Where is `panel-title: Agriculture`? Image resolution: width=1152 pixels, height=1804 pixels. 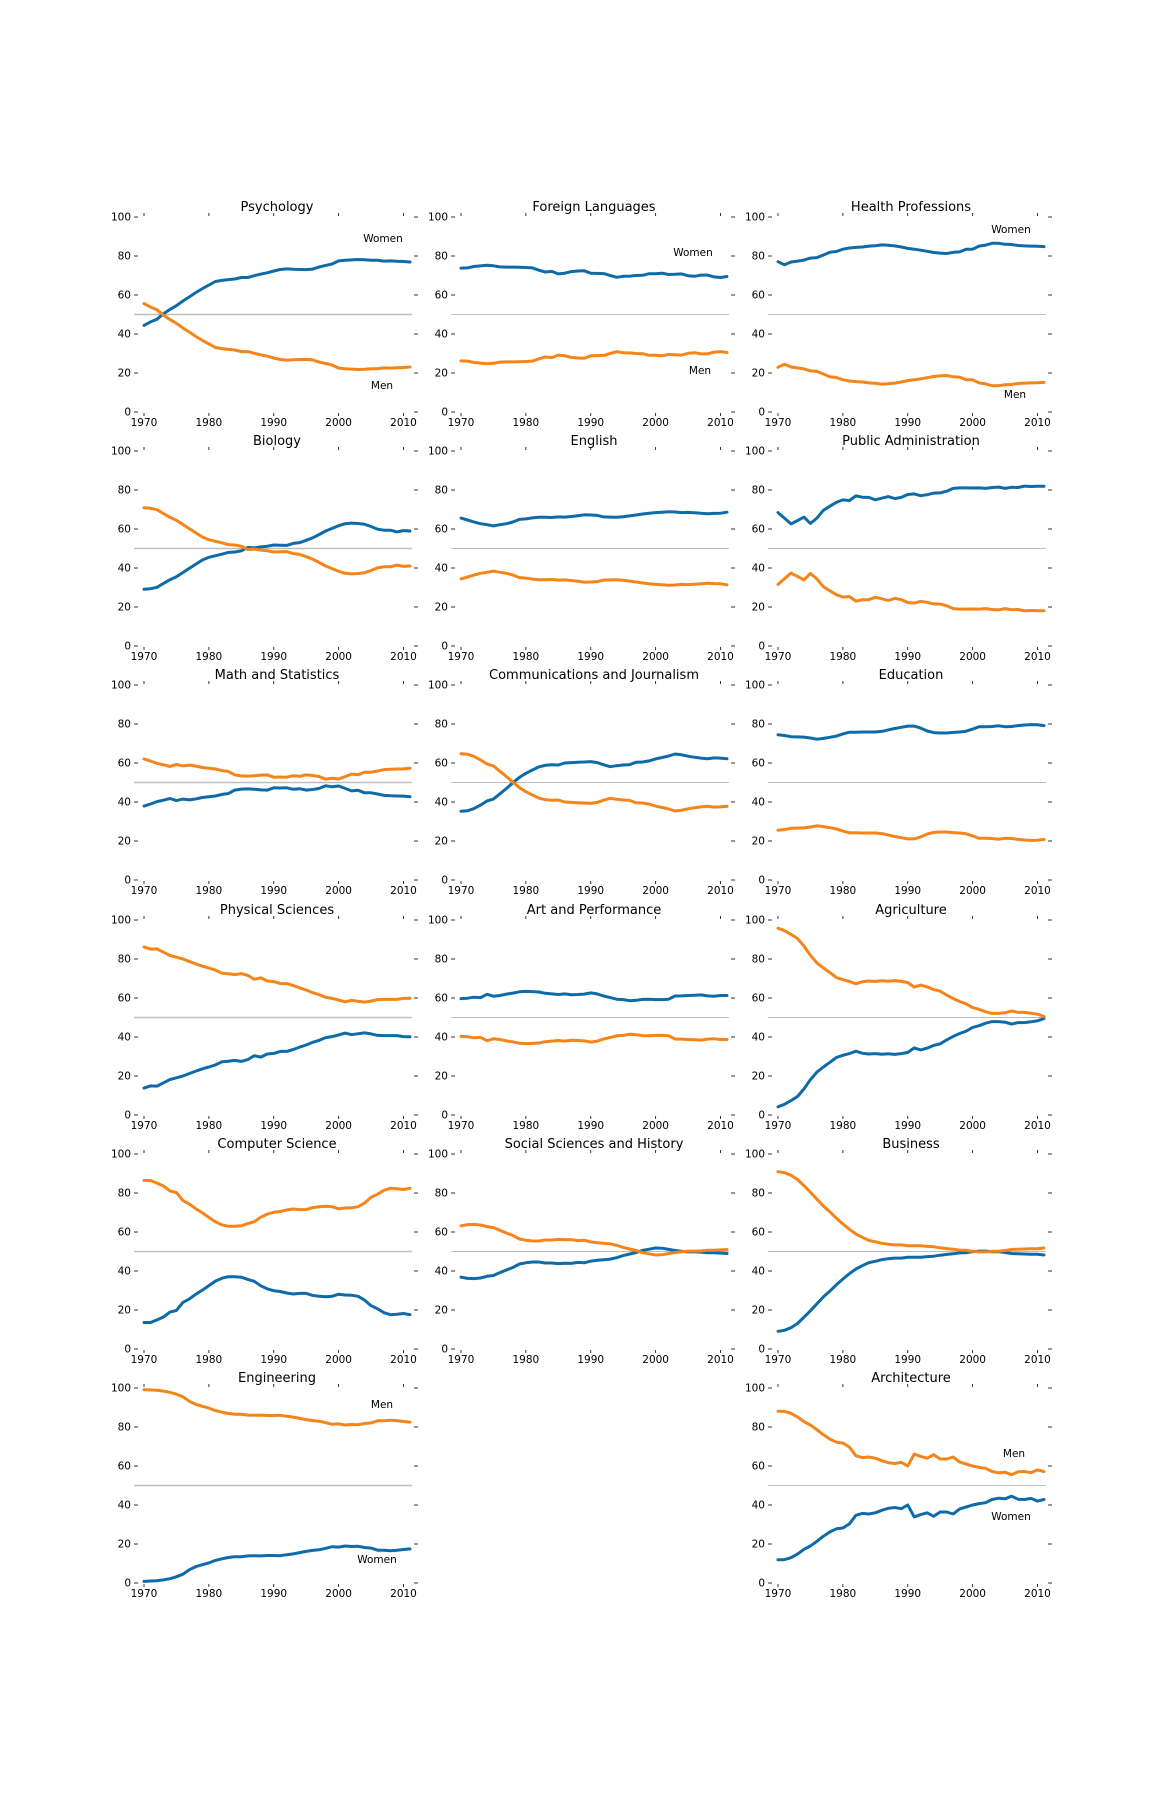
panel-title: Agriculture is located at coordinates (911, 910).